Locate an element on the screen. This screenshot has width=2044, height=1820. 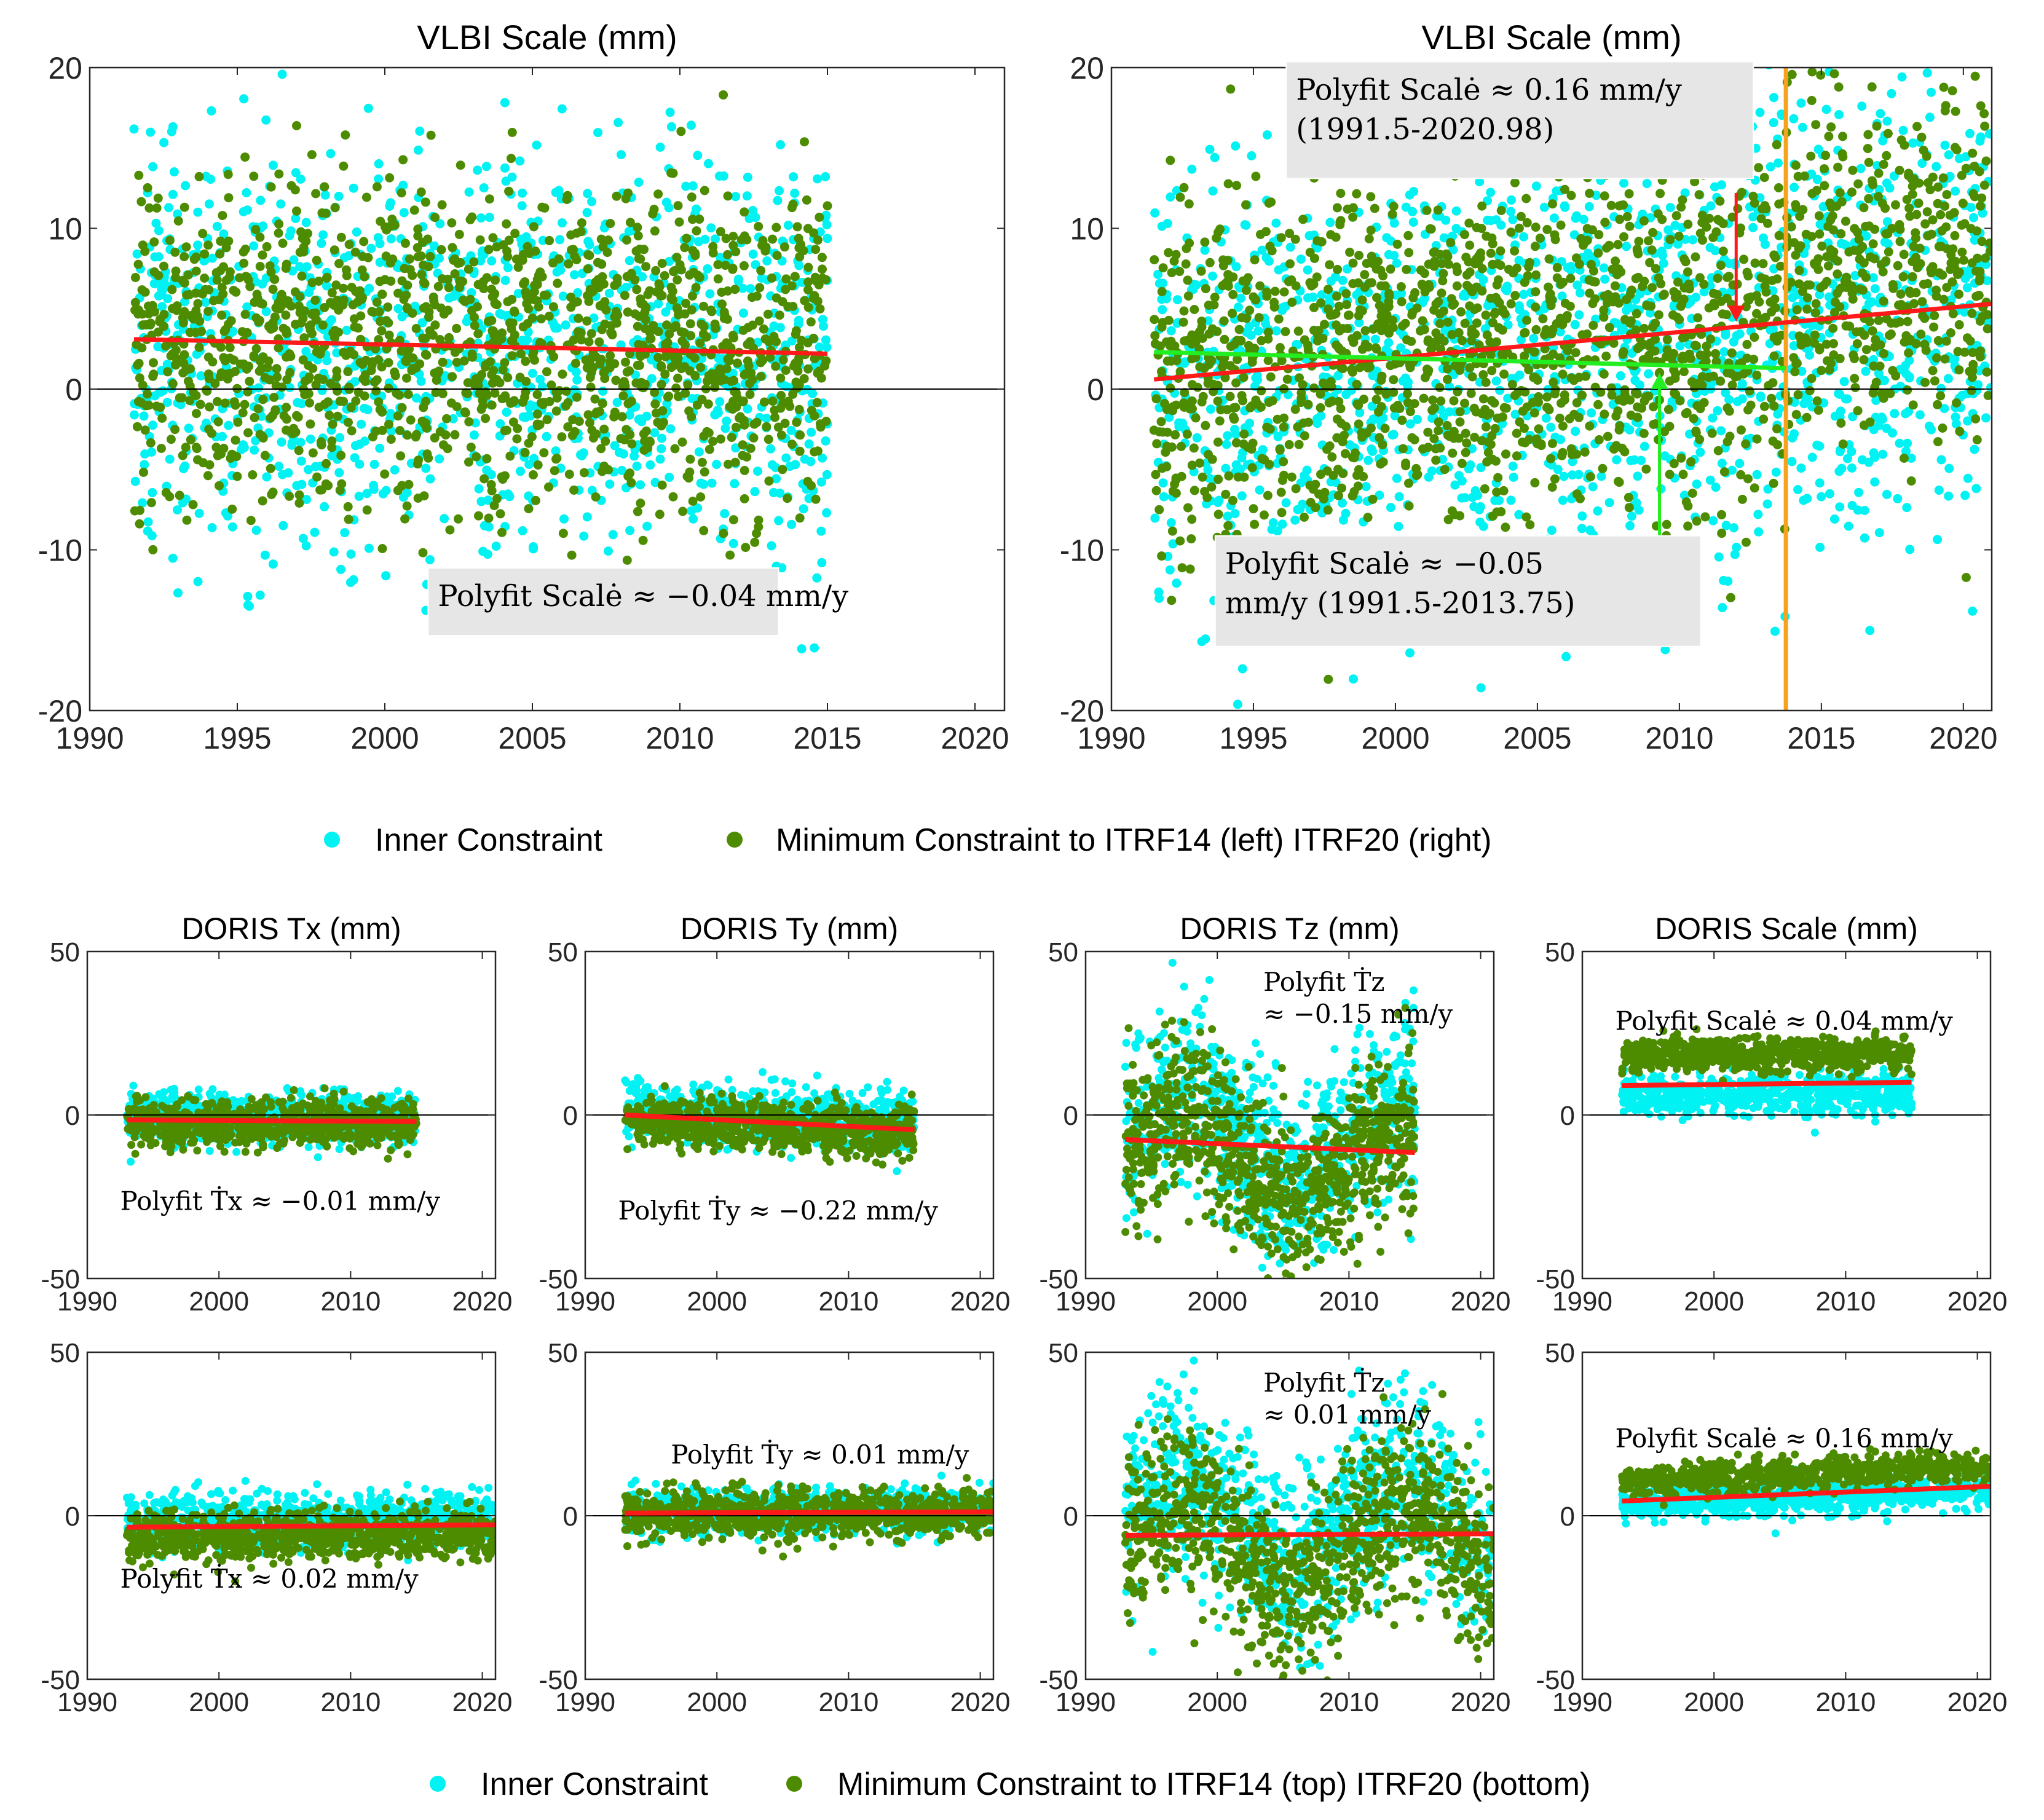
legend-minimum-marker is located at coordinates (794, 1784).